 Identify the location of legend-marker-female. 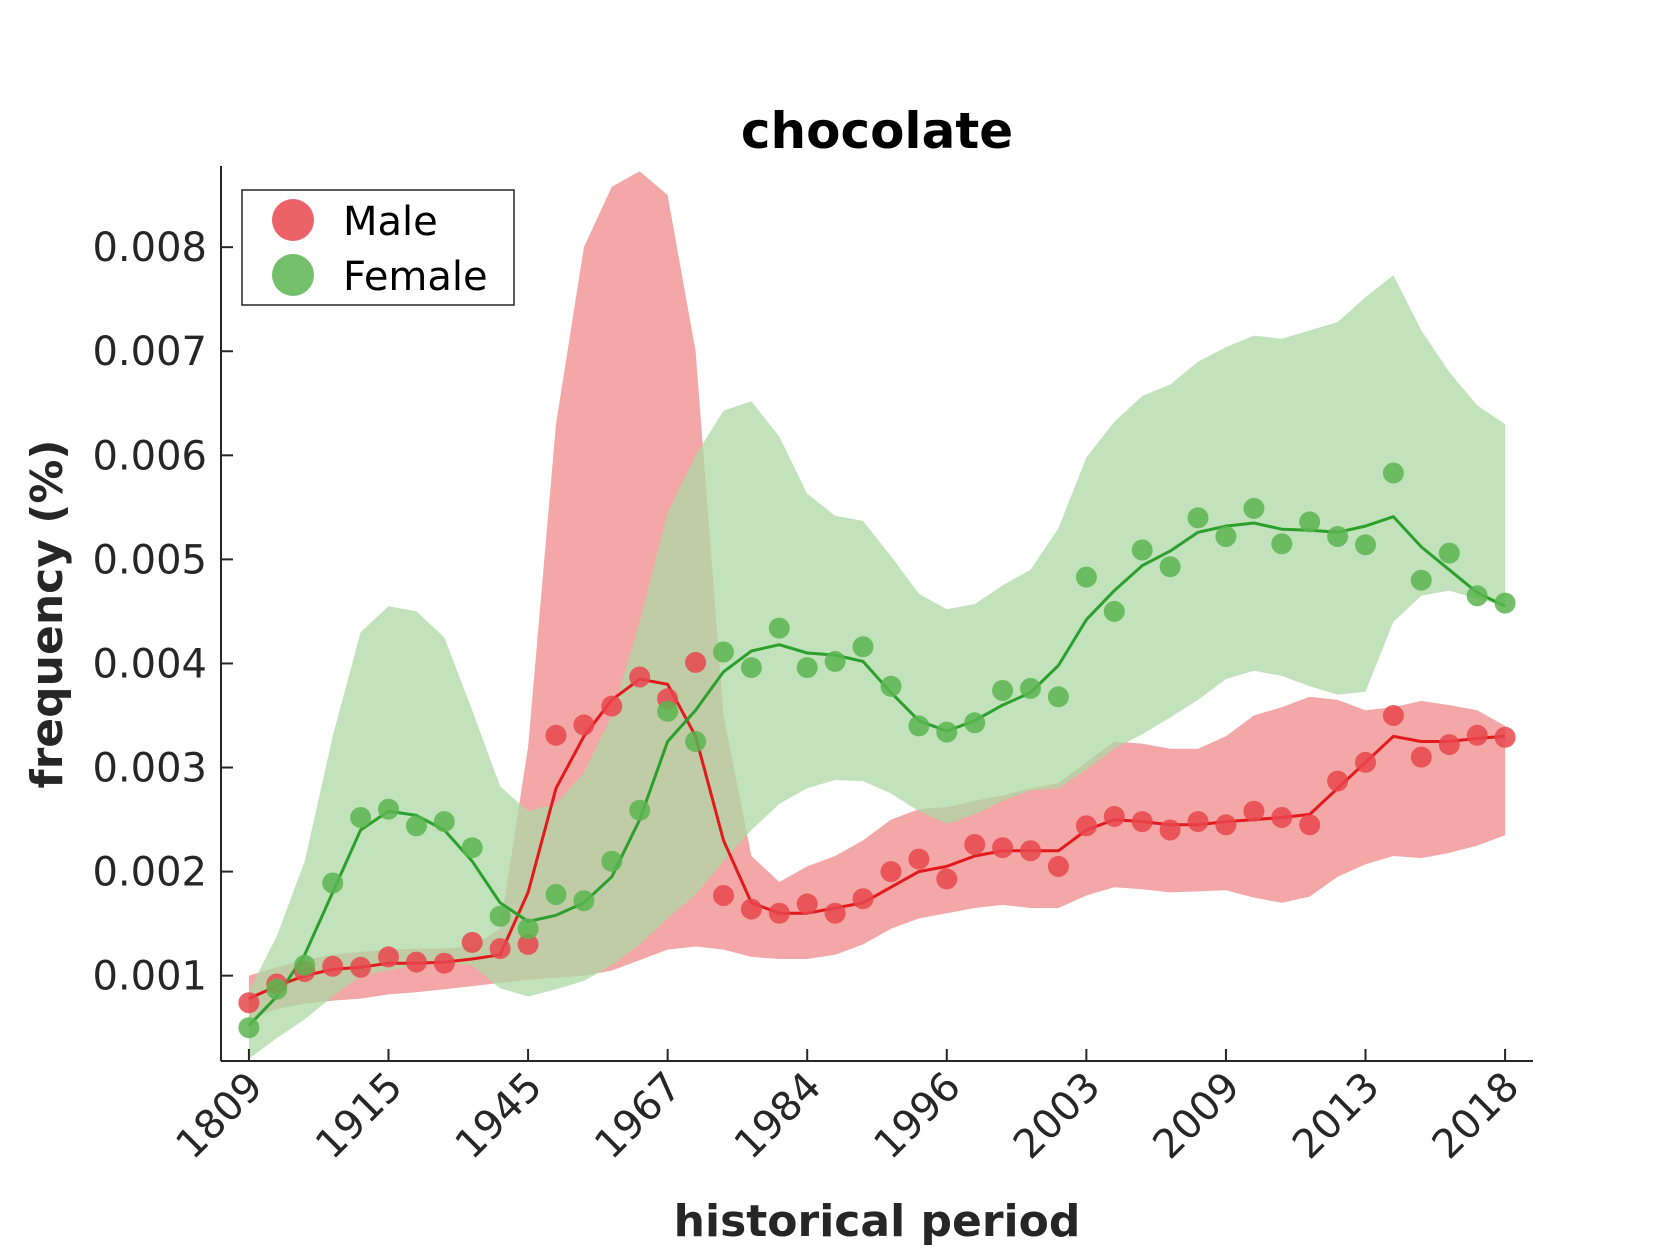
(293, 275).